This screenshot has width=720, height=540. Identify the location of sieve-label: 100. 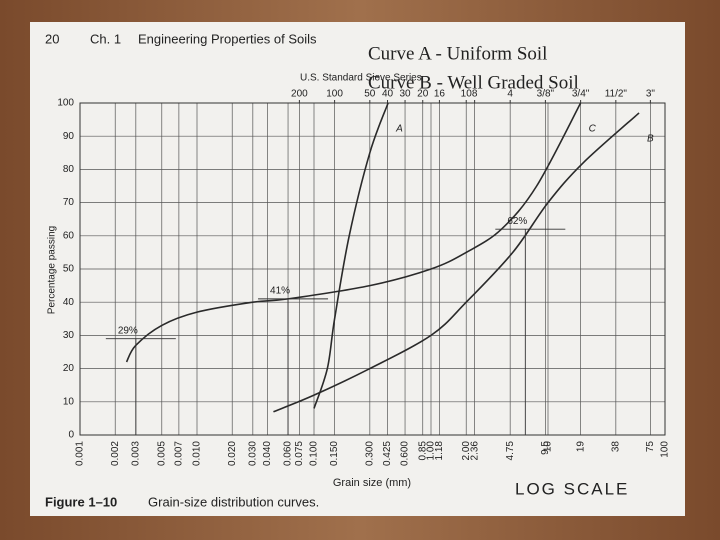
(334, 94).